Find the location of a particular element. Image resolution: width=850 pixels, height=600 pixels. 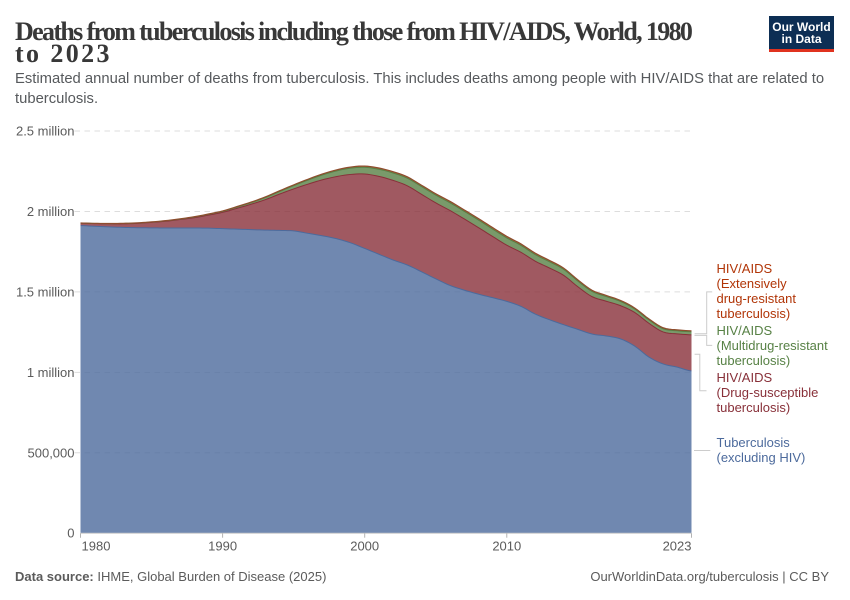

svg-text: 500,000 is located at coordinates (51, 452).